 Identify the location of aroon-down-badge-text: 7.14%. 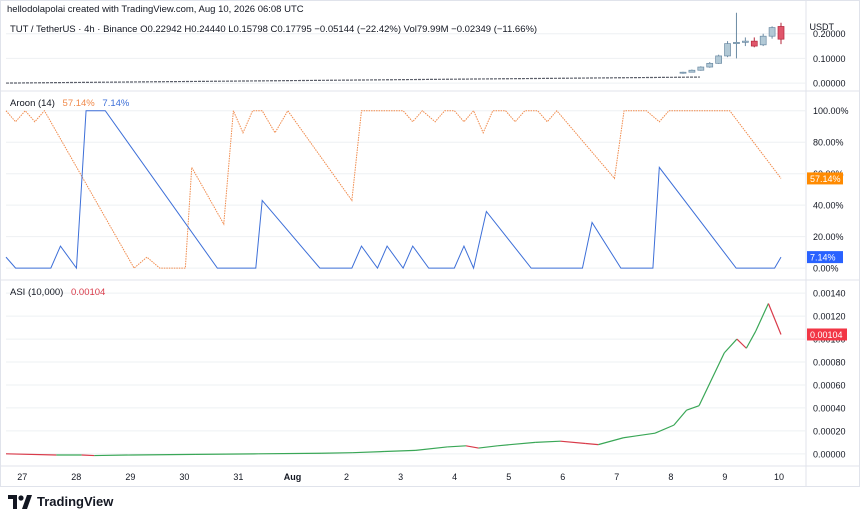
(823, 258).